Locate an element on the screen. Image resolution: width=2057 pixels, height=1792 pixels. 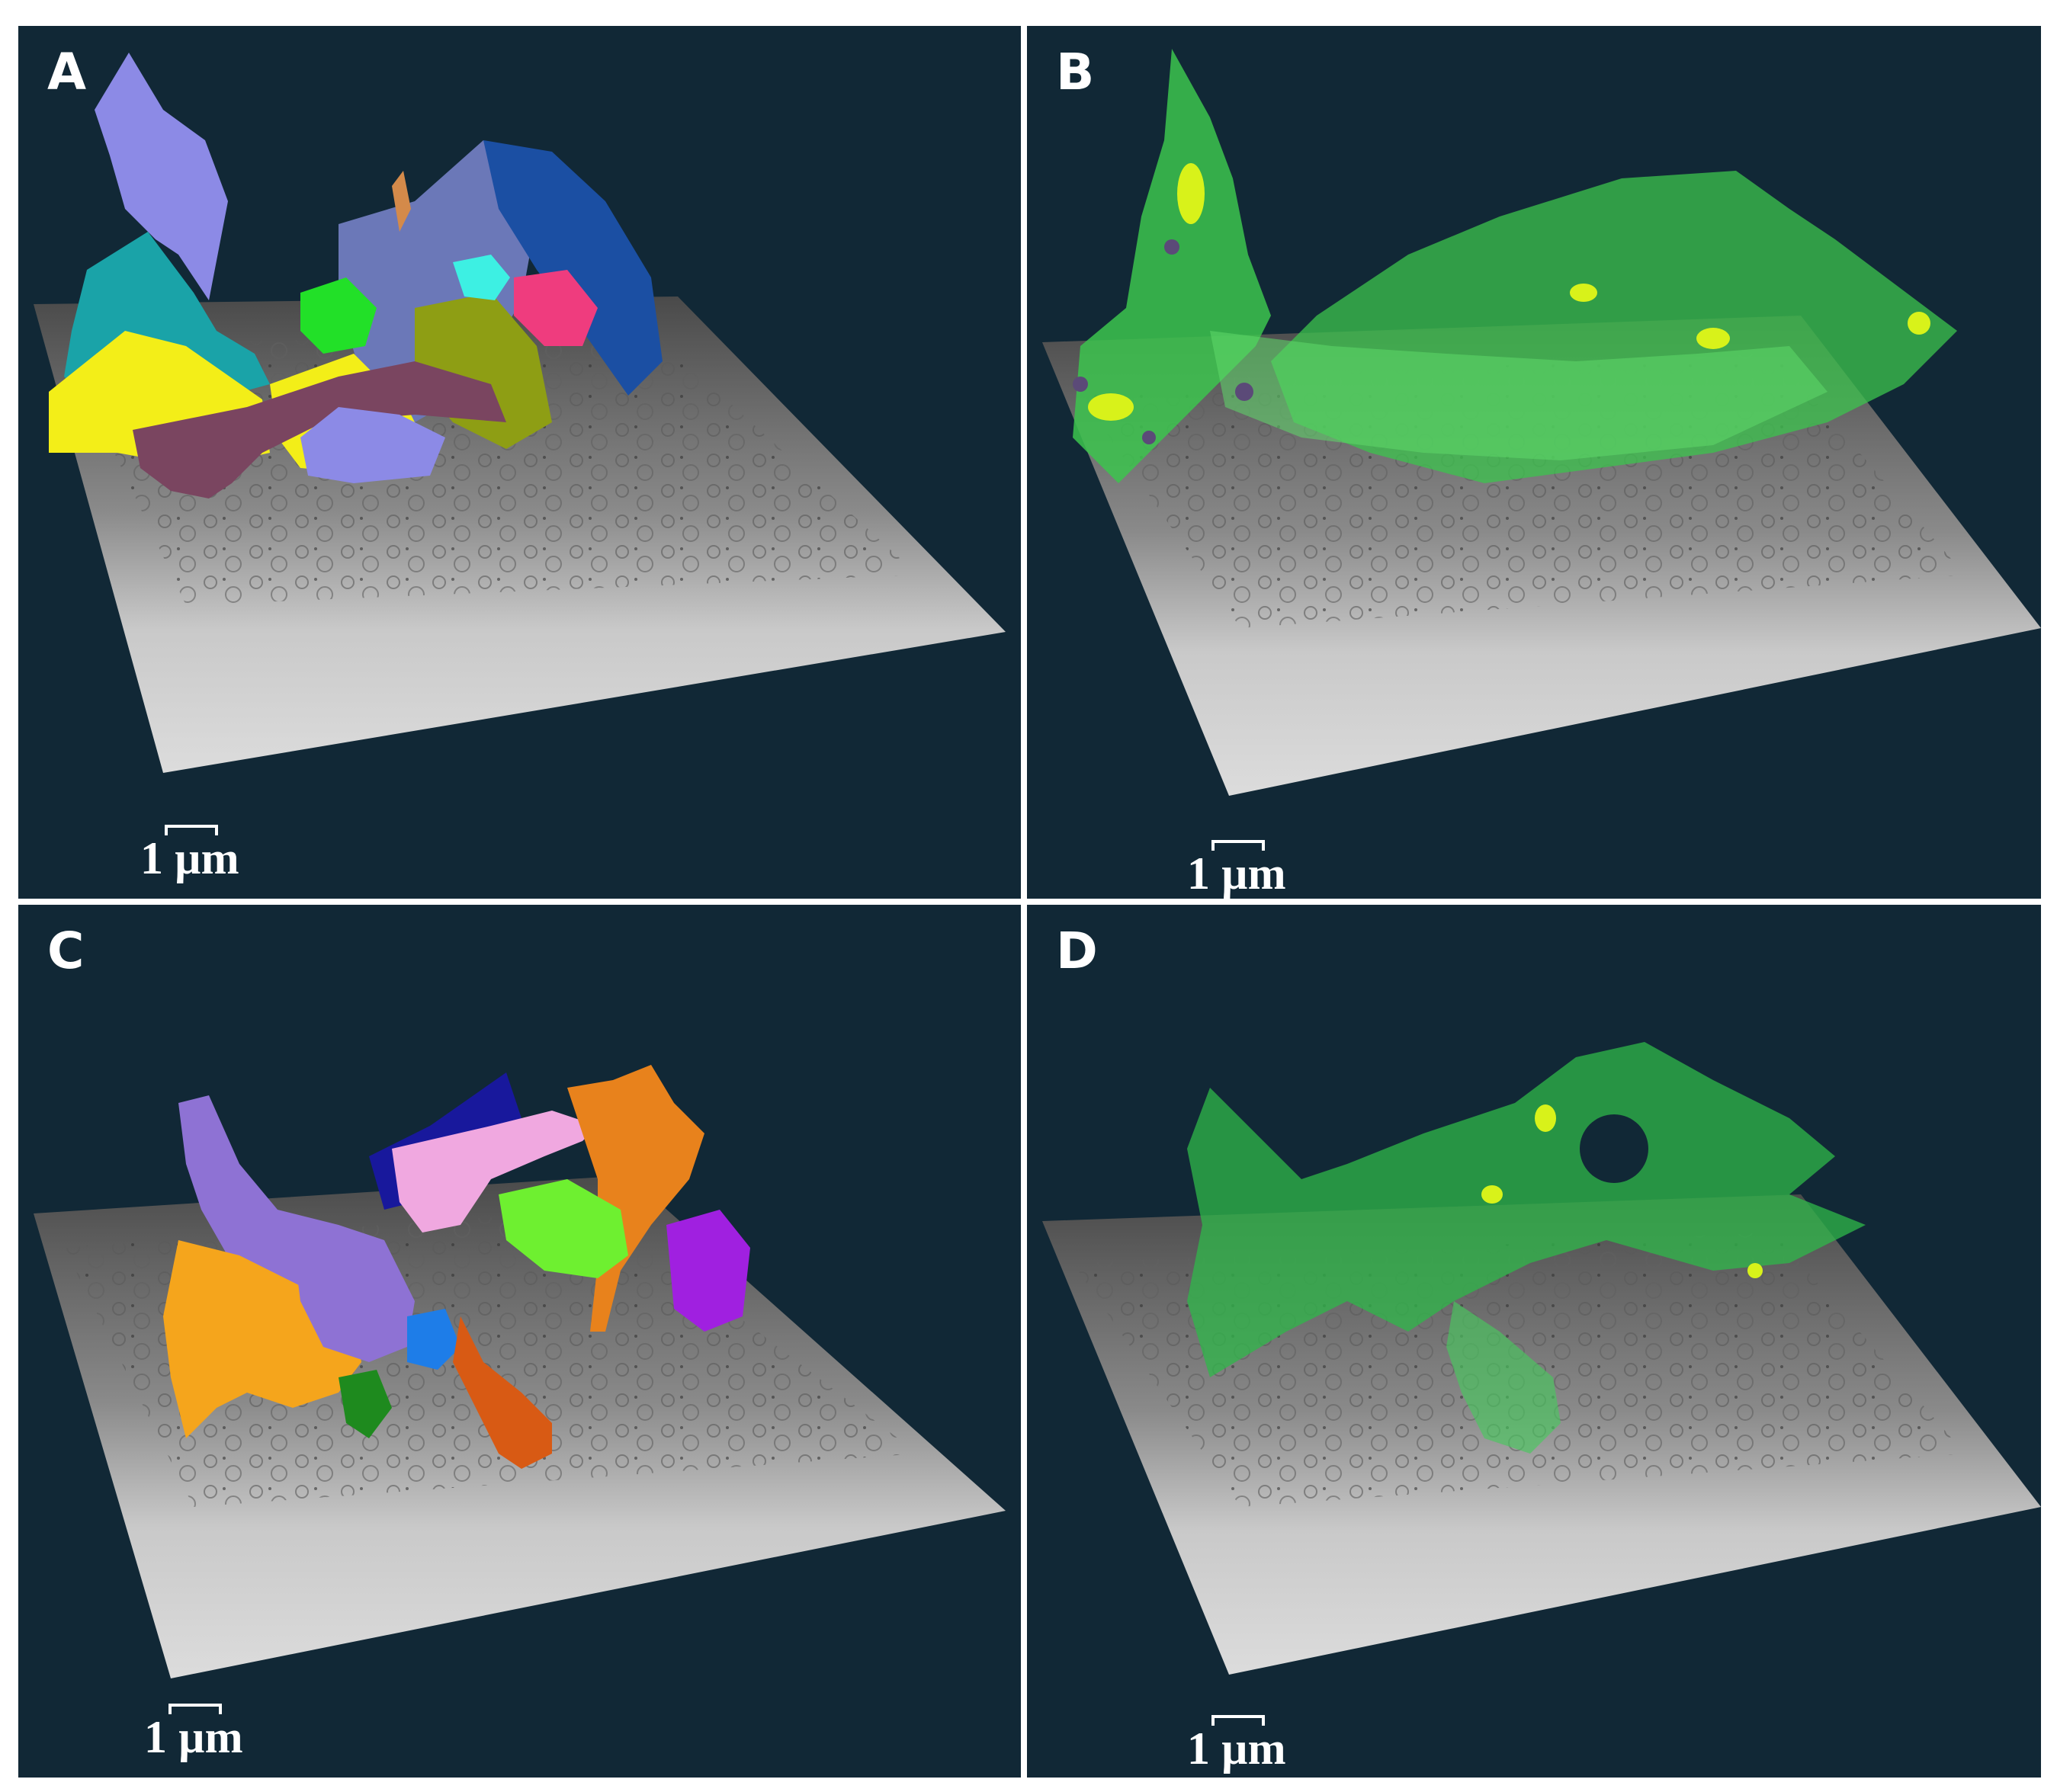
cell-cyan is located at coordinates (481, 277).